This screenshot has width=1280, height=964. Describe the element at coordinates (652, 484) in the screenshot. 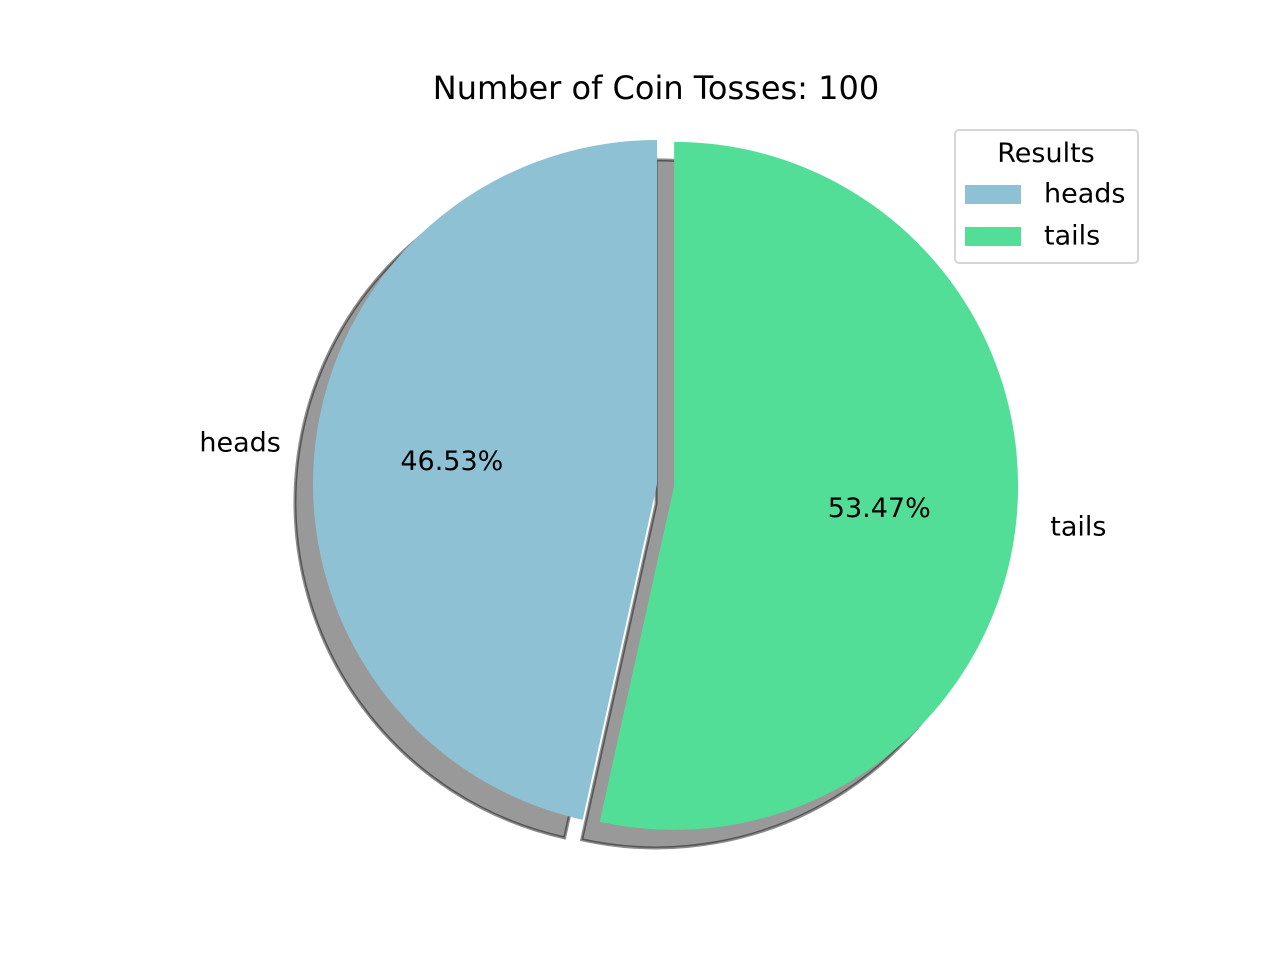

I see `slice-labels: heads 46.53% tails 53.47%` at that location.